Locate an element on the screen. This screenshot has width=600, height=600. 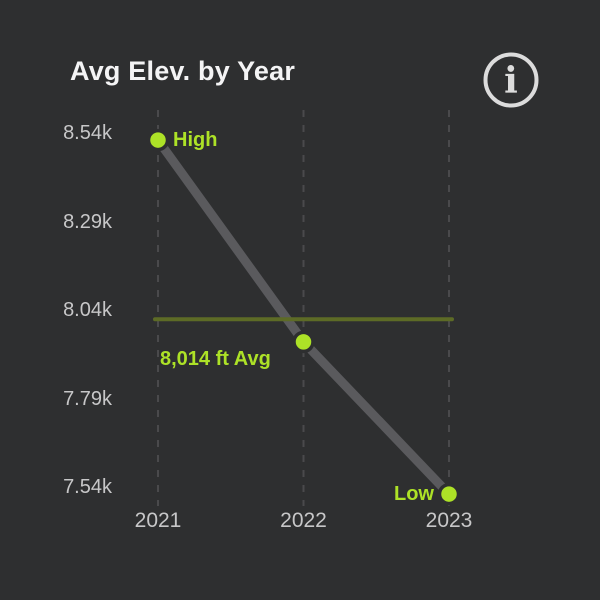
data-point-2021 is located at coordinates (158, 140).